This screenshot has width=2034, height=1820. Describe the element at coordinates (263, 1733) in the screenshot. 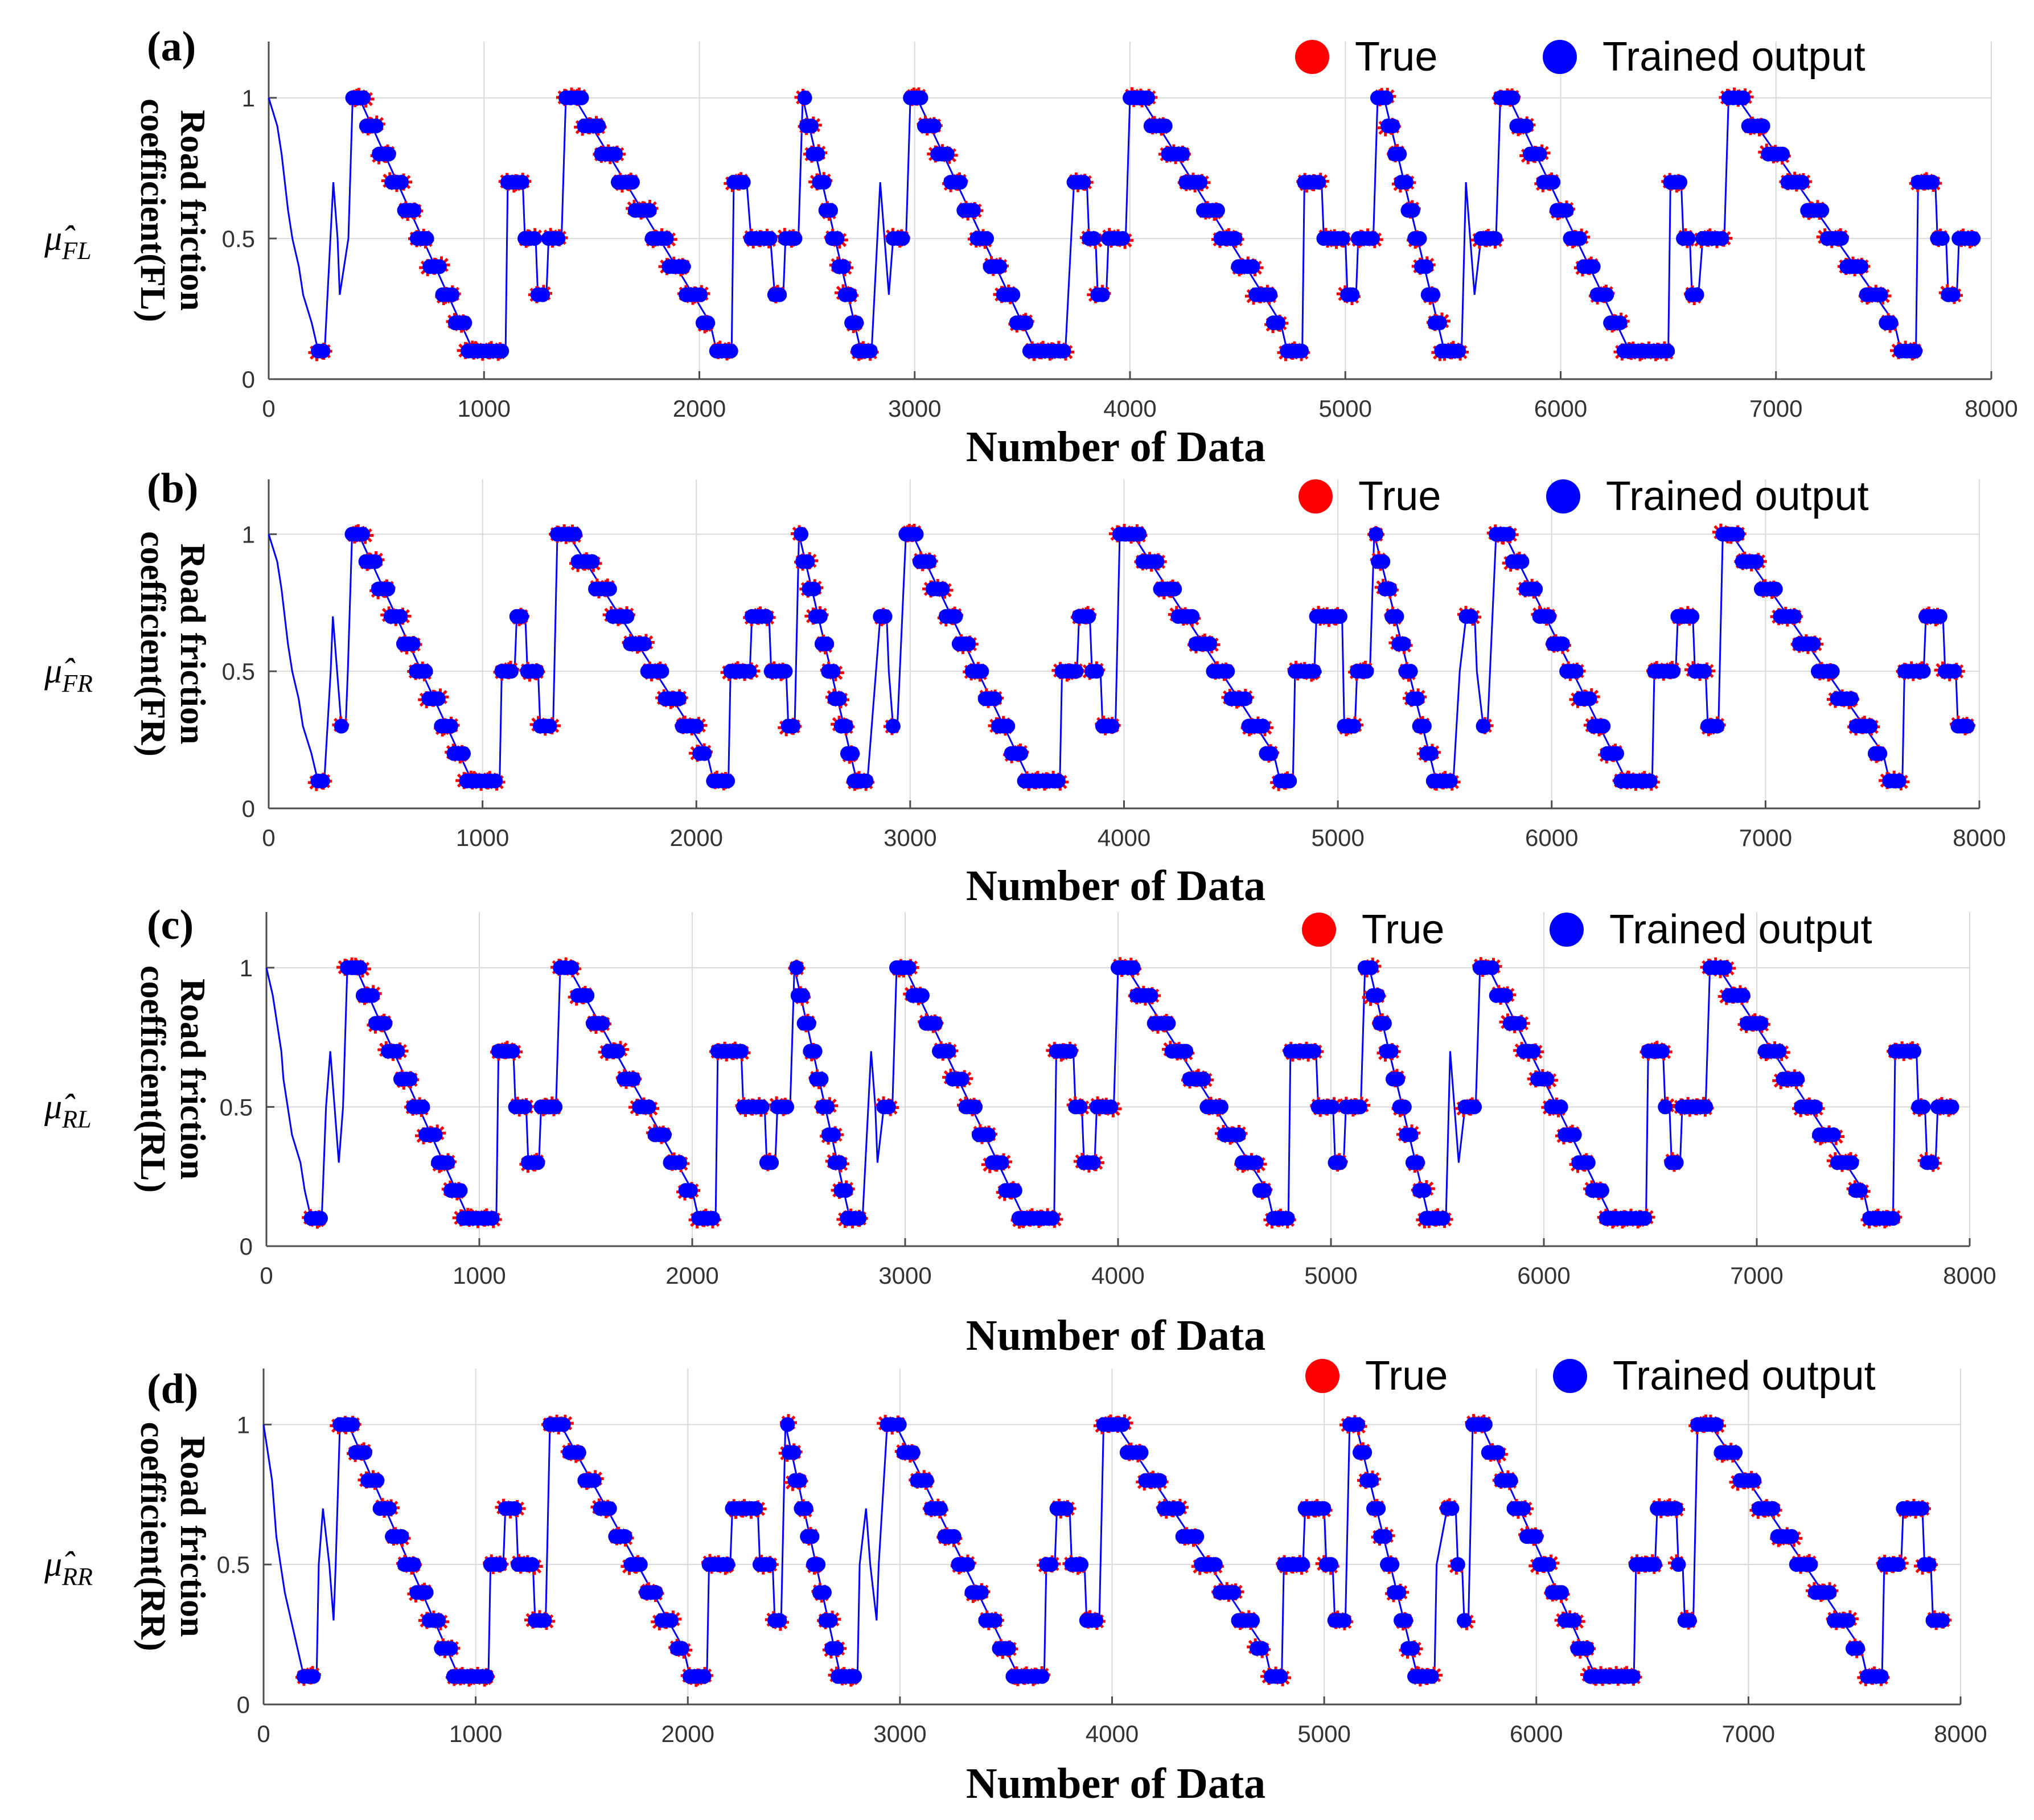

I see `x-tick-label: 0` at that location.